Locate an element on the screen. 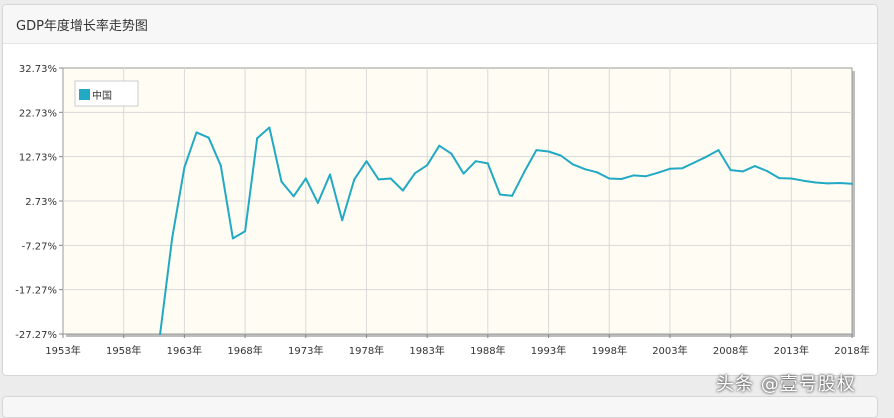 Image resolution: width=894 pixels, height=418 pixels. x-tick-label: 2013年 is located at coordinates (791, 350).